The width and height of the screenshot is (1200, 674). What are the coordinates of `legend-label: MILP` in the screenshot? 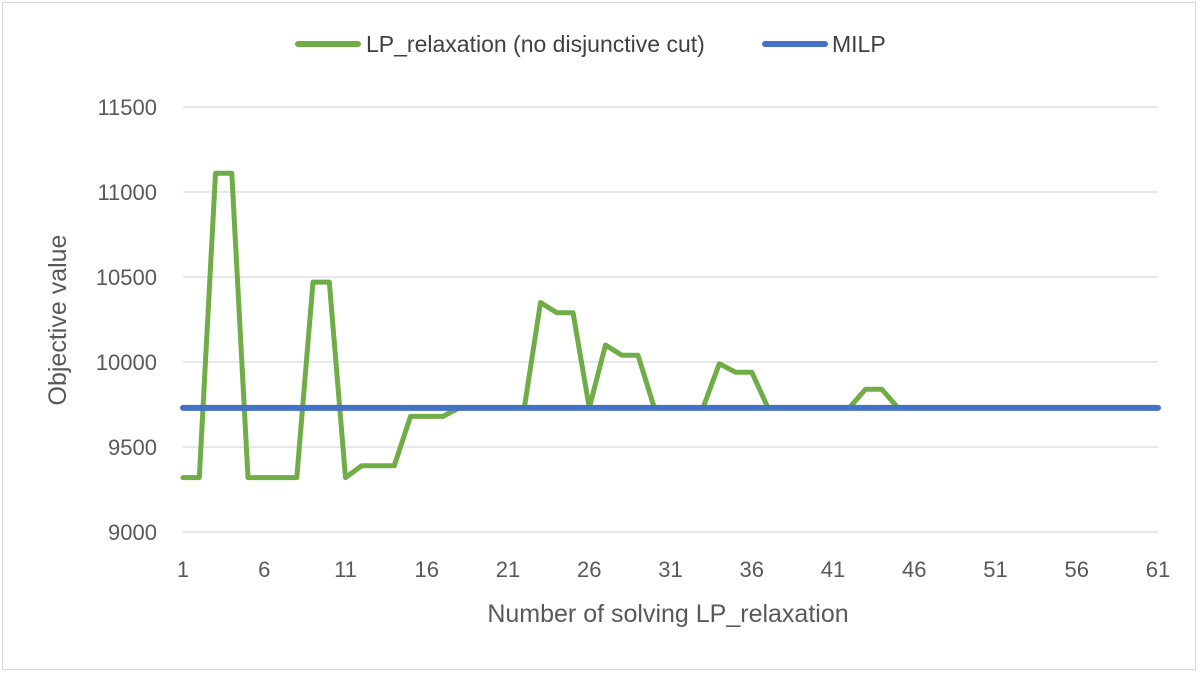 It's located at (859, 44).